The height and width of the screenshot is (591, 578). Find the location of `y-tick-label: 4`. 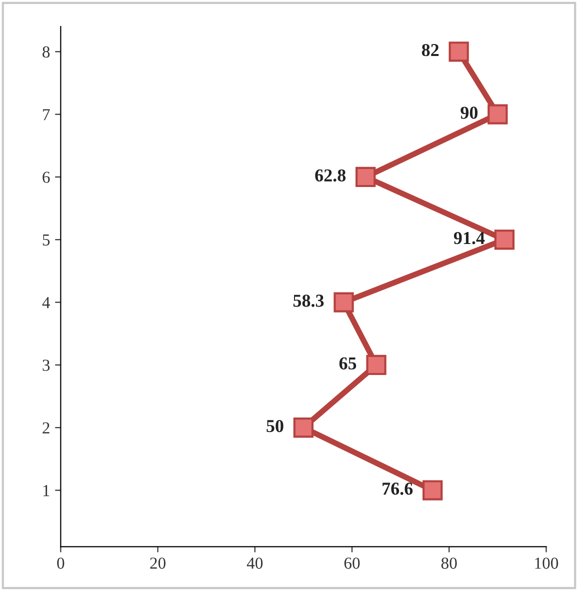

y-tick-label: 4 is located at coordinates (46, 302).